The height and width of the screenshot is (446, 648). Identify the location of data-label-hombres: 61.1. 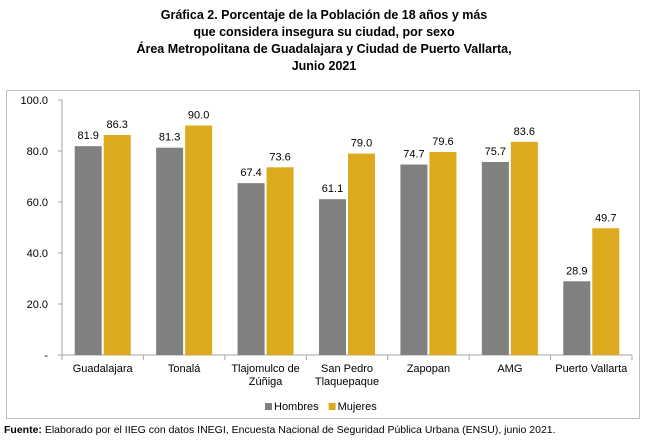
(332, 189).